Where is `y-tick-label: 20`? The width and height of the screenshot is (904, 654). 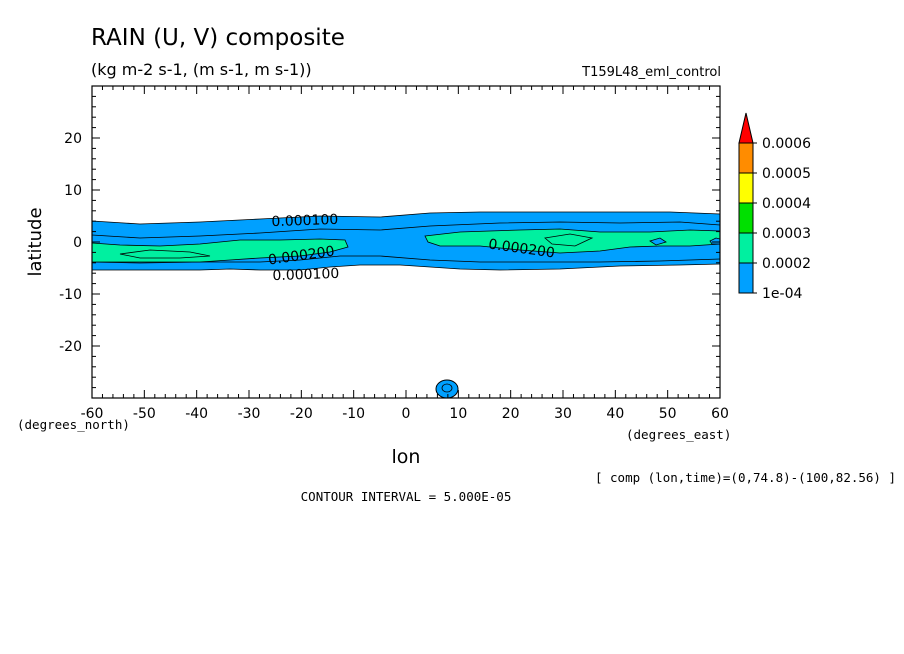 y-tick-label: 20 is located at coordinates (73, 139).